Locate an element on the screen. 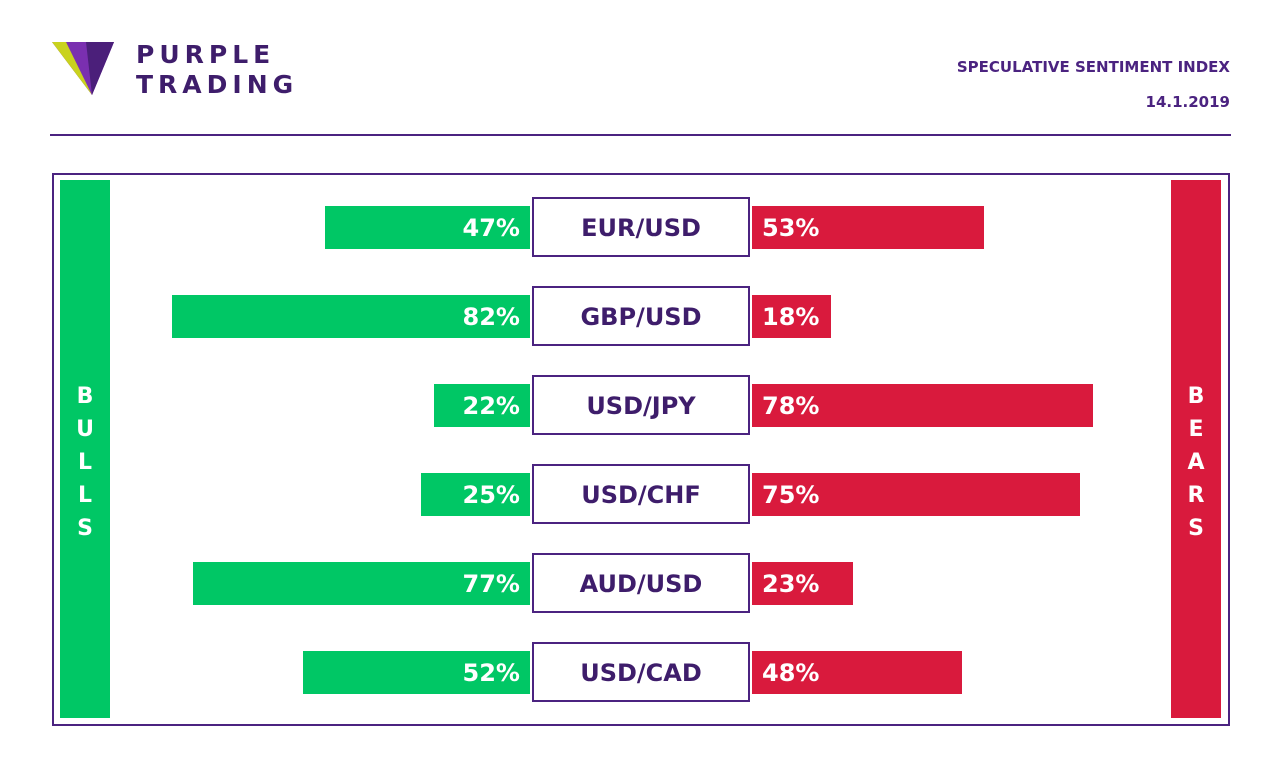  bulls-bar: 82% is located at coordinates (350, 316).